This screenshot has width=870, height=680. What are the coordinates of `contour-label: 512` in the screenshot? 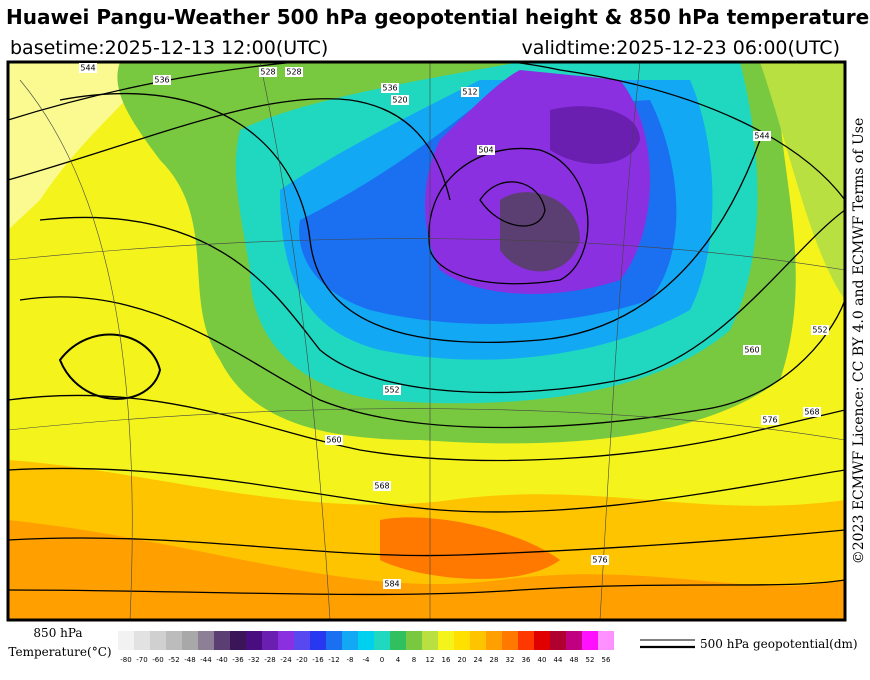 It's located at (469, 92).